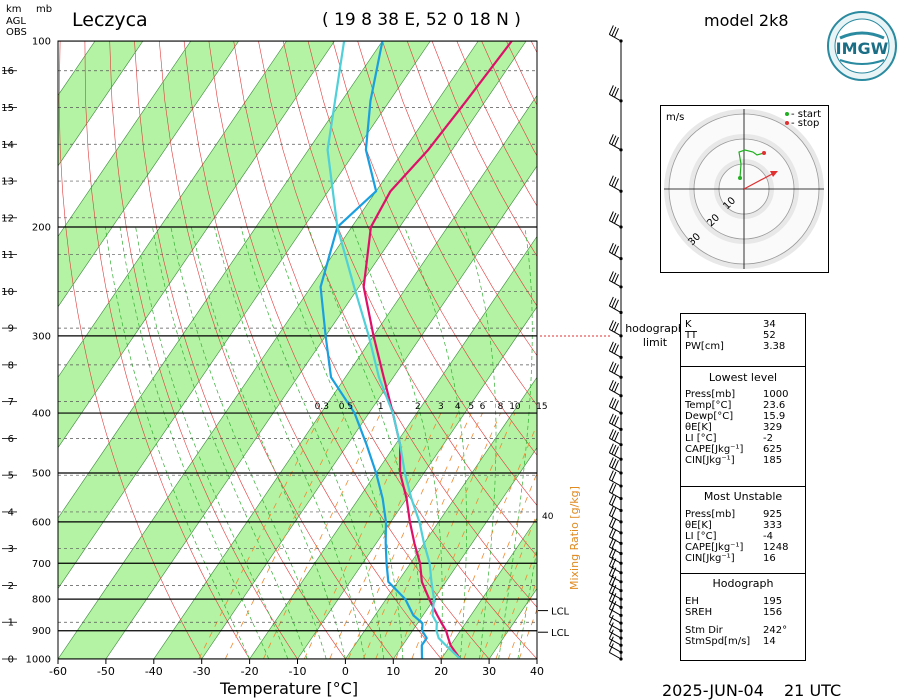 The width and height of the screenshot is (910, 700). Describe the element at coordinates (775, 630) in the screenshot. I see `row-value: 242°` at that location.